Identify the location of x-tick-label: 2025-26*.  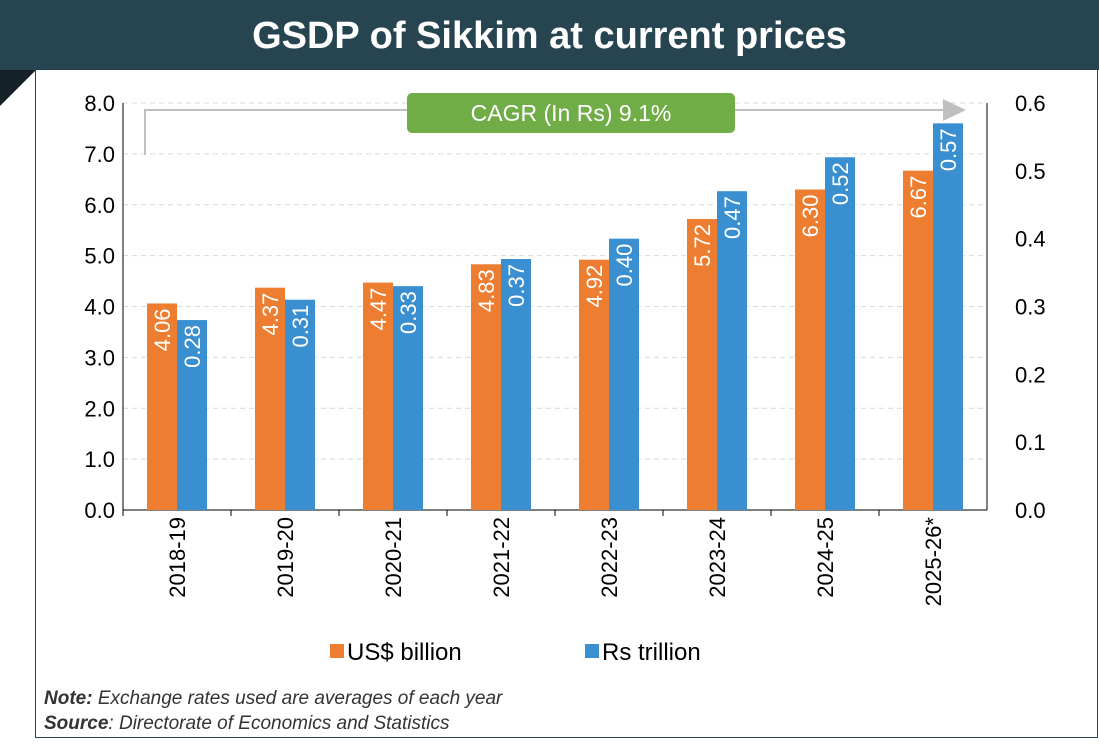
(933, 562).